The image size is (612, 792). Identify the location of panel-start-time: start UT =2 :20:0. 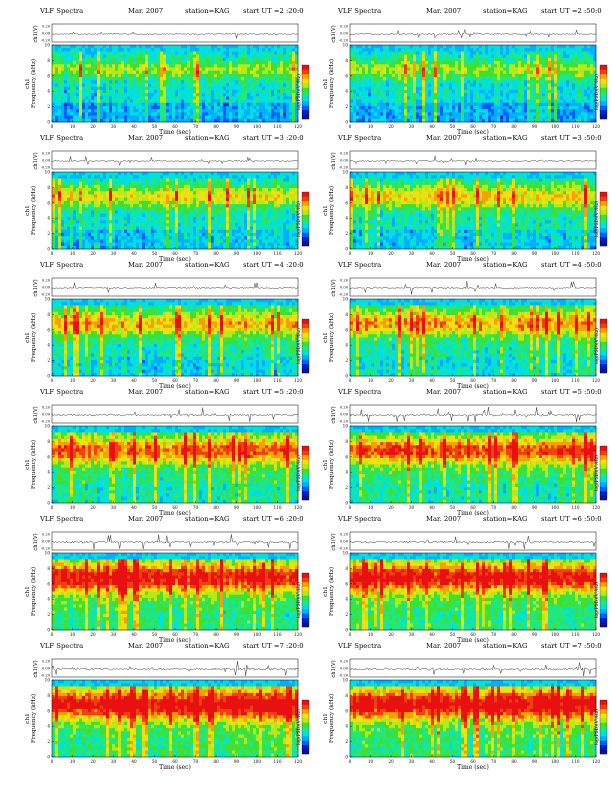
(273, 11).